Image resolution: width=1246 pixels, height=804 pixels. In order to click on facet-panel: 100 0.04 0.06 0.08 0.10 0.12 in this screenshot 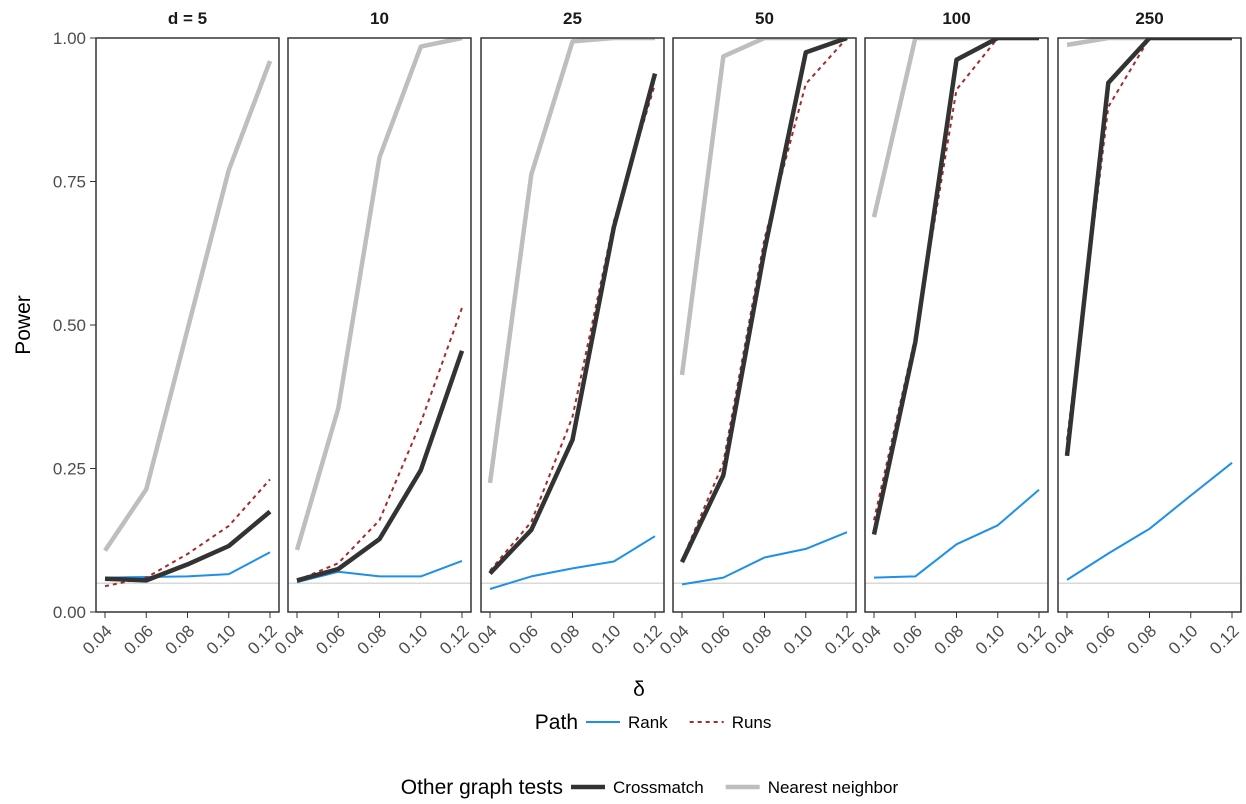, I will do `click(949, 333)`.